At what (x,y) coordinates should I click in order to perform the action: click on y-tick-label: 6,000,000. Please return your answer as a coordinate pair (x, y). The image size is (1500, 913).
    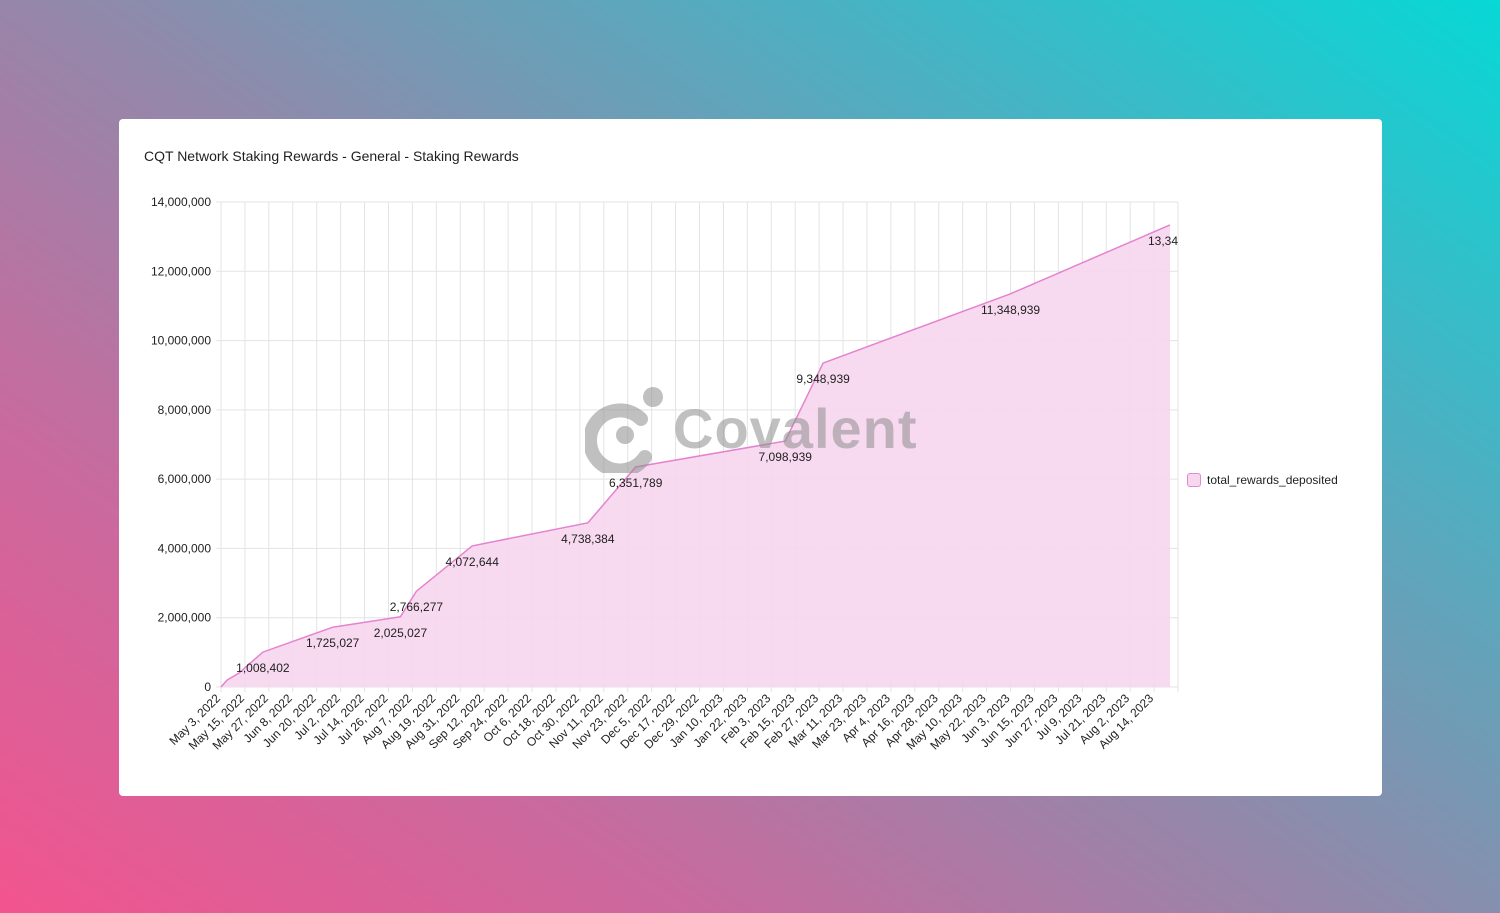
    Looking at the image, I should click on (185, 479).